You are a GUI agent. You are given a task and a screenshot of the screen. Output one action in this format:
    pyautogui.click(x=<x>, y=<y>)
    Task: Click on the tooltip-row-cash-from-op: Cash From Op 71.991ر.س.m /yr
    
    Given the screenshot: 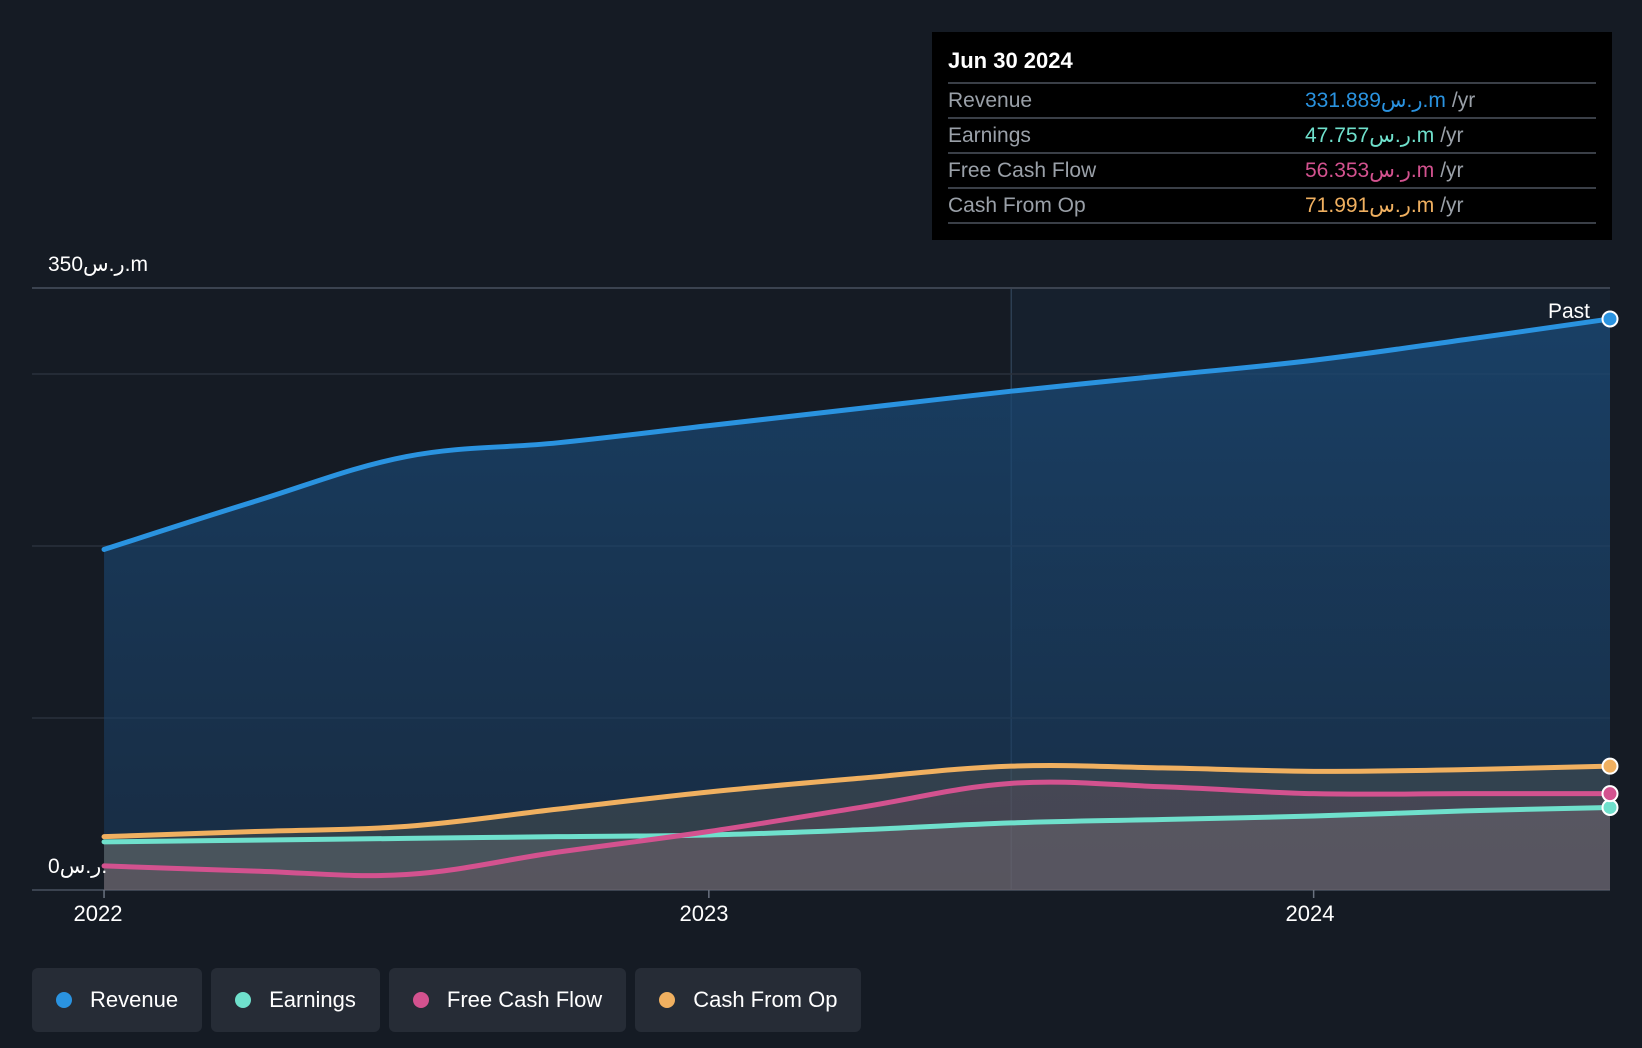 What is the action you would take?
    pyautogui.click(x=1272, y=206)
    